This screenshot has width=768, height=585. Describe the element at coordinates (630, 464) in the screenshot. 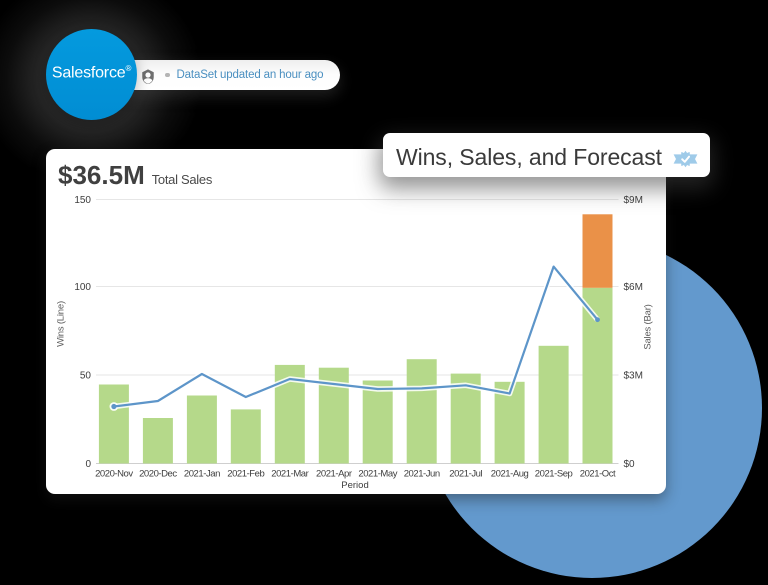

I see `svg-text: $0` at that location.